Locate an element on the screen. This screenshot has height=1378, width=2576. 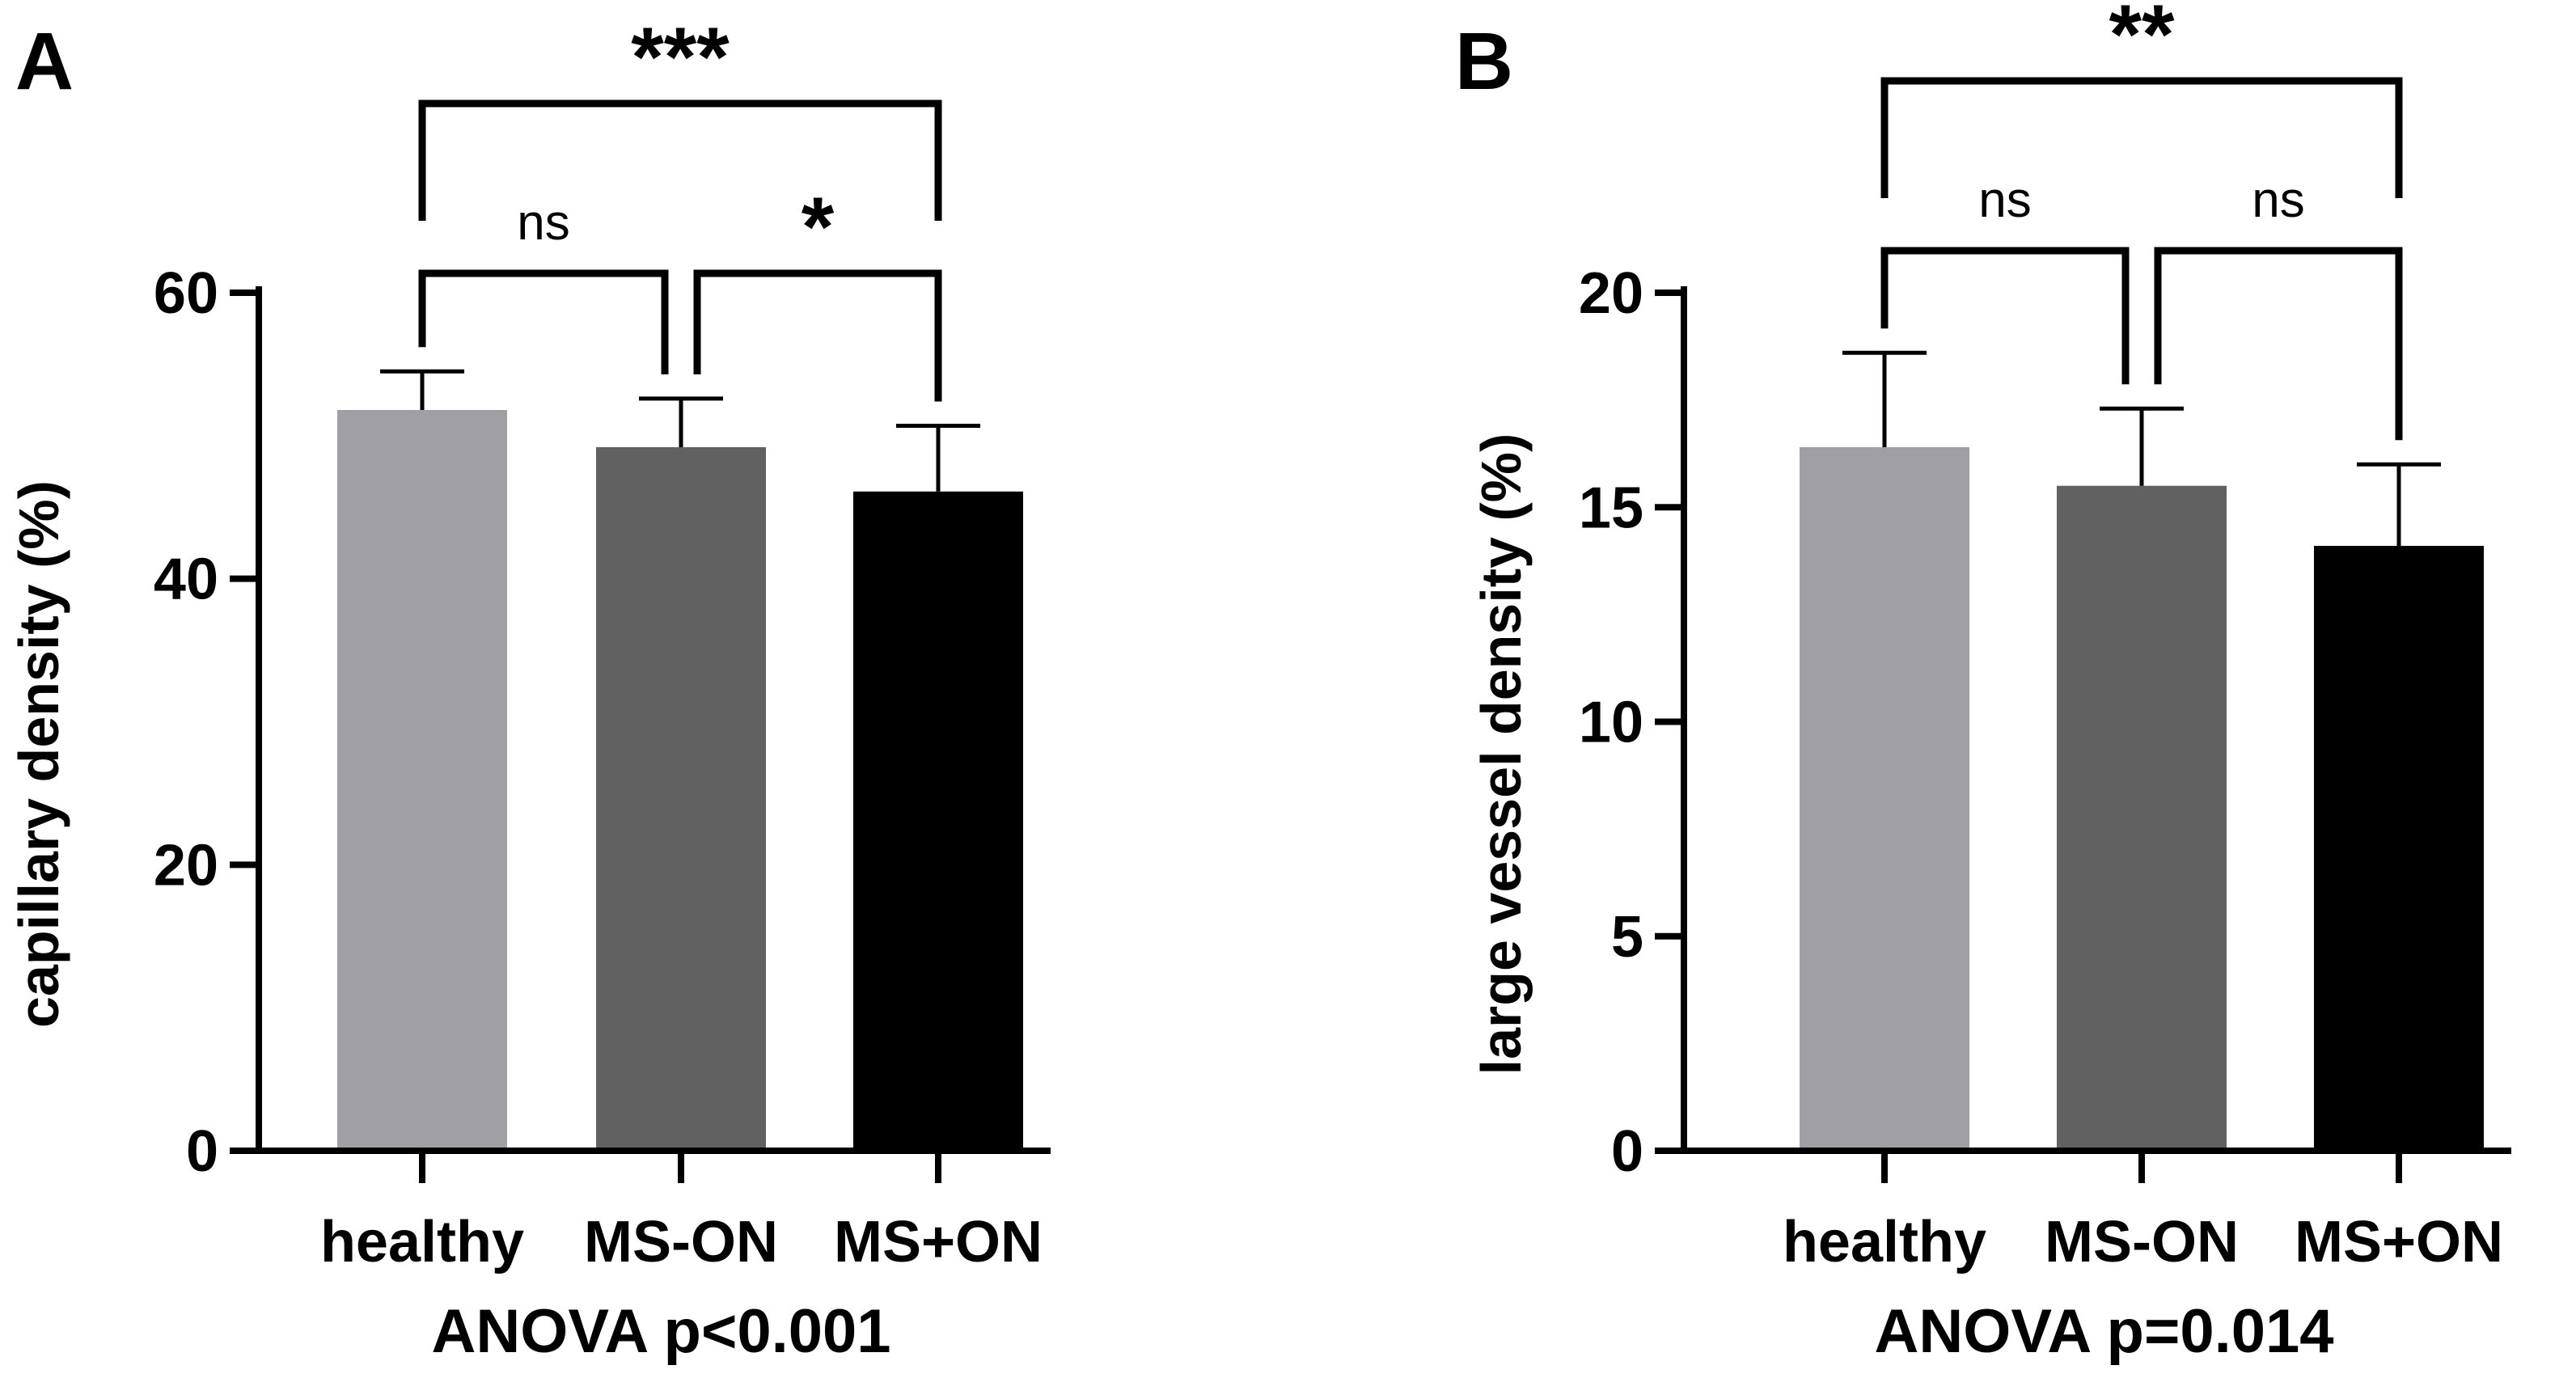
significance-bracket: *** is located at coordinates (680, 116).